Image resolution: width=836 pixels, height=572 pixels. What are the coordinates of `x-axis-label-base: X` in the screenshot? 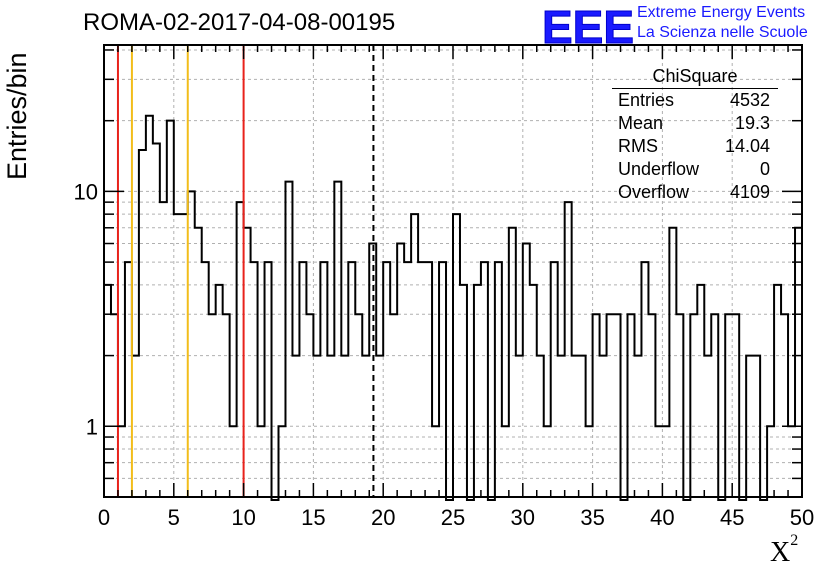 It's located at (780, 552).